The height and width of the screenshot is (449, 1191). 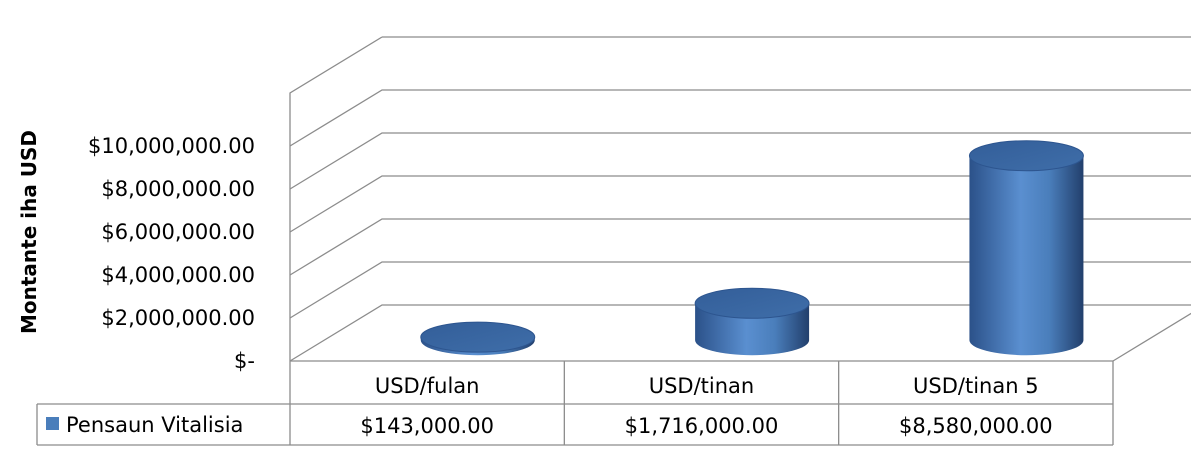 I want to click on legend-series-name: Pensaun Vitalisia, so click(x=154, y=425).